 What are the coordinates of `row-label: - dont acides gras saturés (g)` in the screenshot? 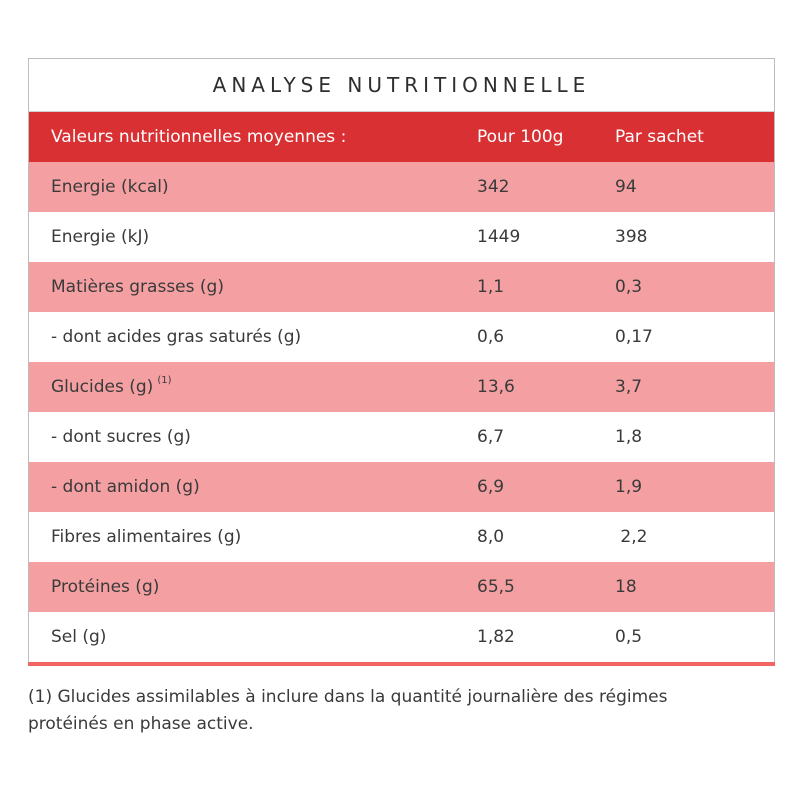 It's located at (176, 337).